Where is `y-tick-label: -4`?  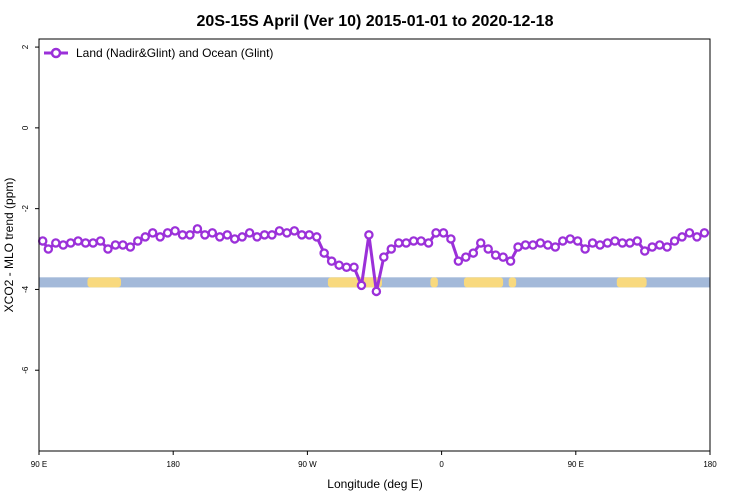 y-tick-label: -4 is located at coordinates (25, 289).